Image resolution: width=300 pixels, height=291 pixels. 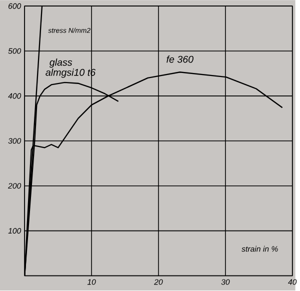 I want to click on series-label: fe 360, so click(x=180, y=60).